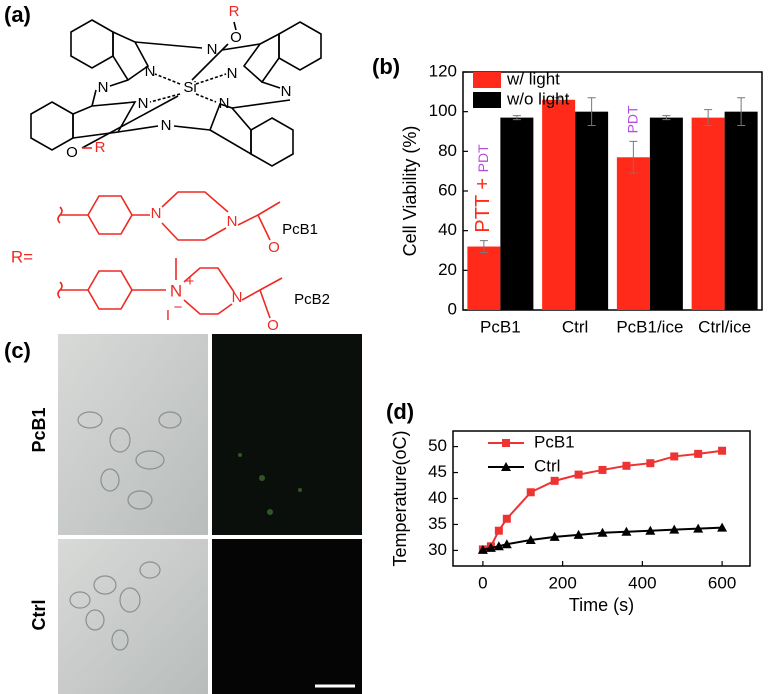  I want to click on brightfield-image, so click(133, 434).